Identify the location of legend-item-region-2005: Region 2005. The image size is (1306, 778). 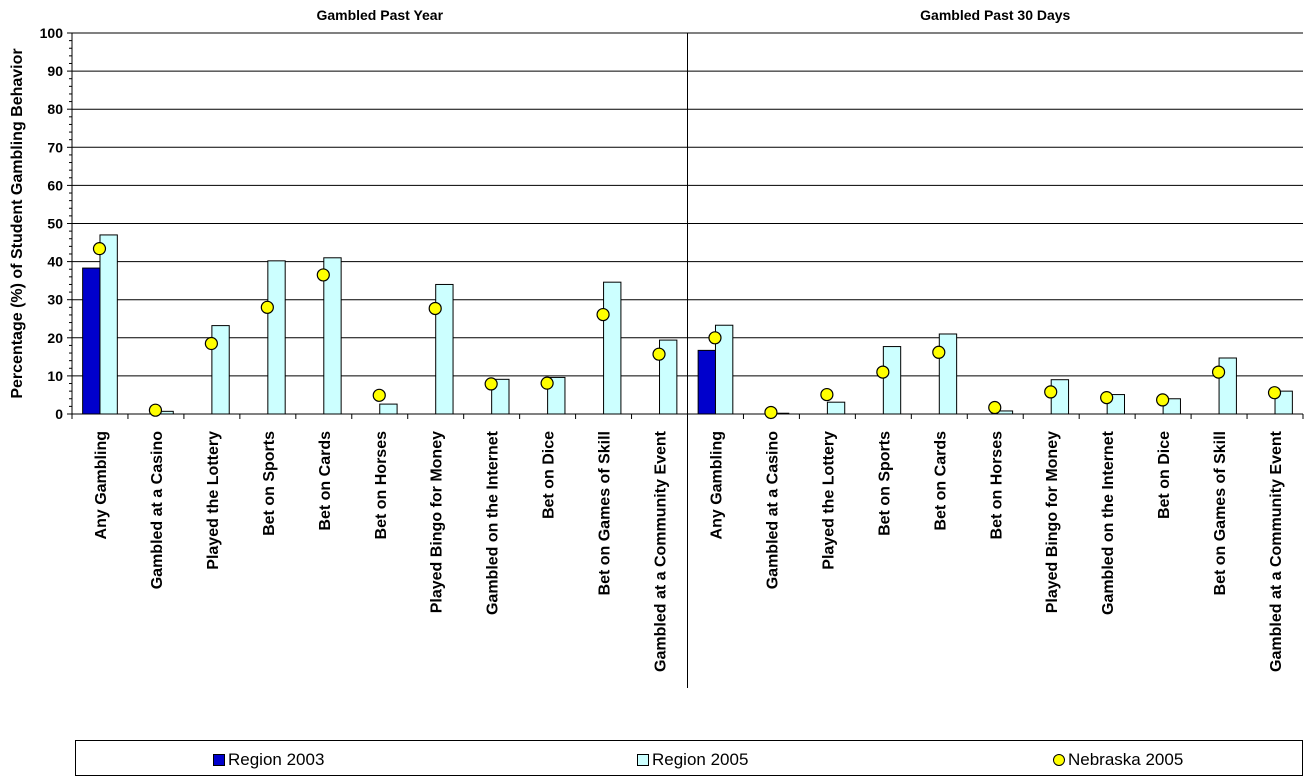
(692, 760).